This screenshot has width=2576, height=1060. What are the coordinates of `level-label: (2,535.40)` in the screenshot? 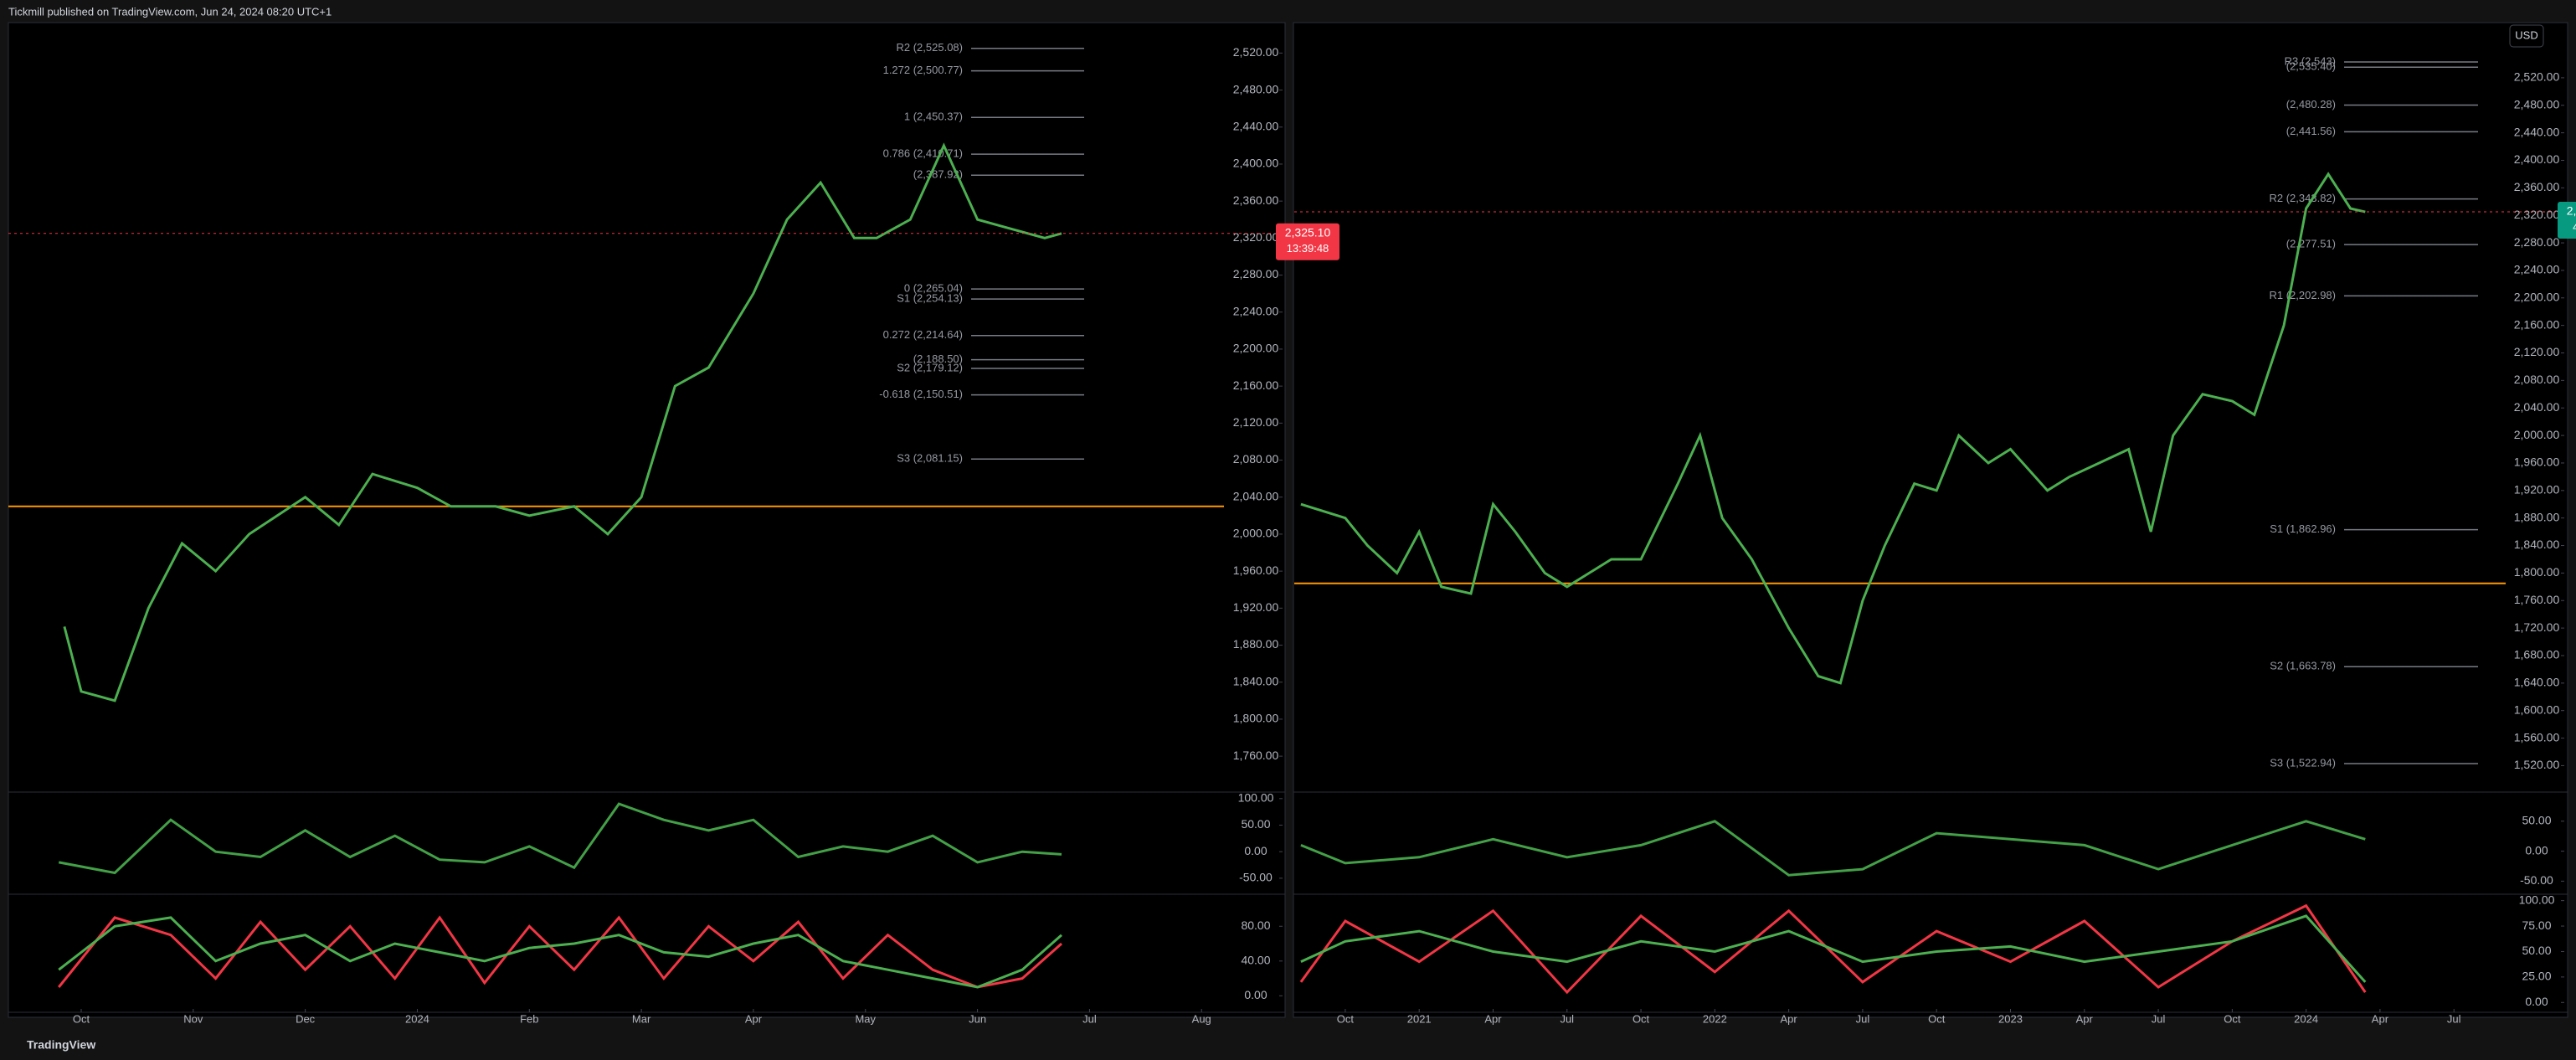 It's located at (2311, 66).